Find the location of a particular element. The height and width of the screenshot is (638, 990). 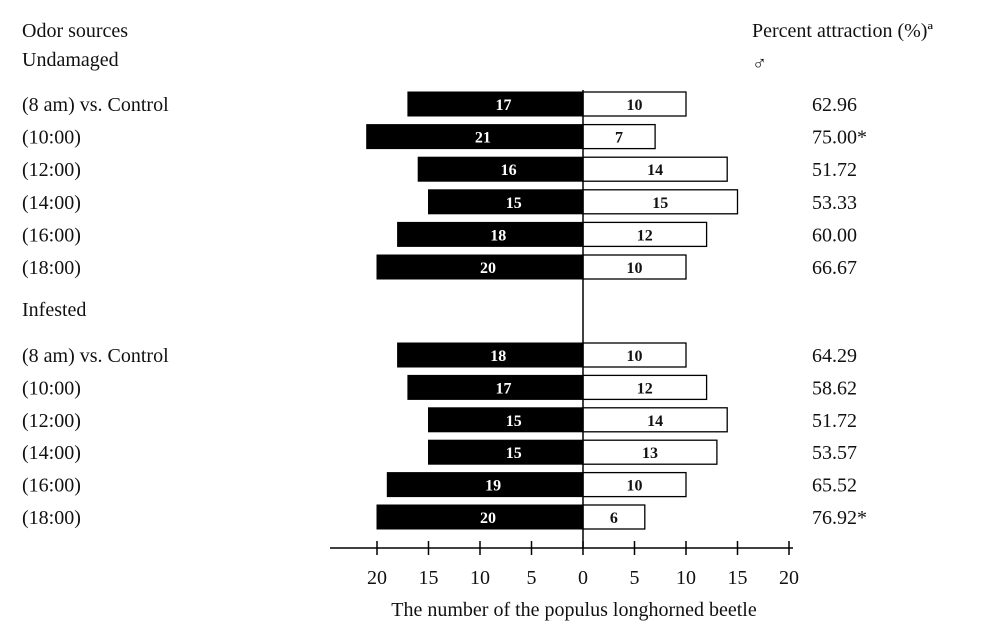

percent-value: 53.33 is located at coordinates (834, 203).